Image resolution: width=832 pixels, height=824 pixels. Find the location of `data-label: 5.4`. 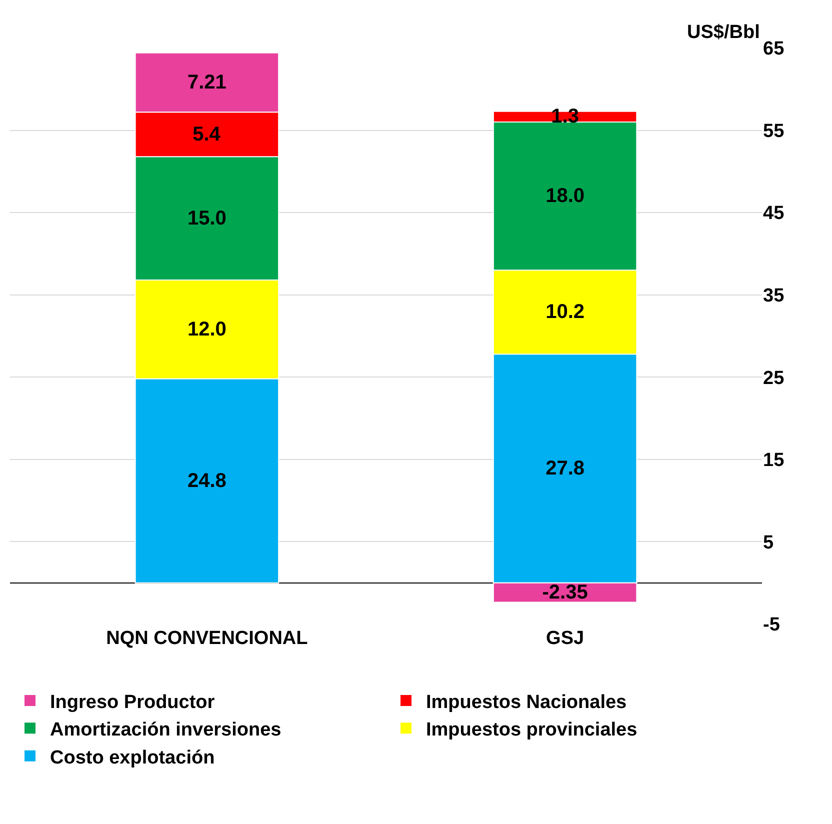

data-label: 5.4 is located at coordinates (207, 134).